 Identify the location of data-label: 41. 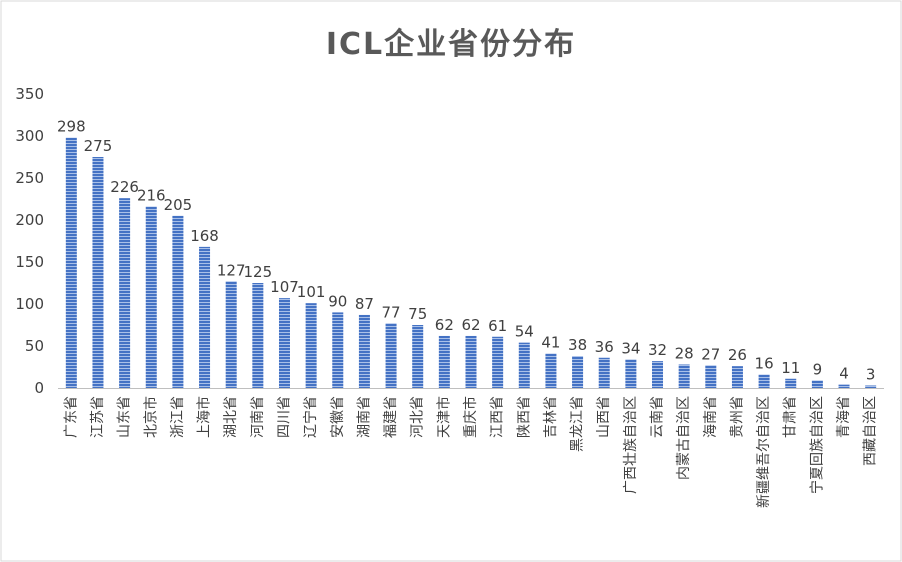
(550, 343).